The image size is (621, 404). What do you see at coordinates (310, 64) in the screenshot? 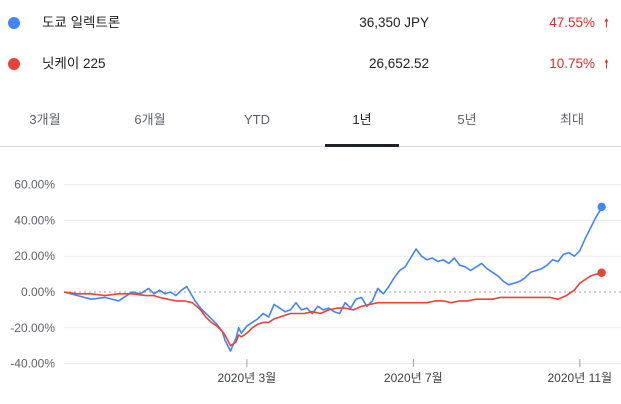
I see `legend-row-nikkei: 닛케이 225 26,652.52 10.75% 🠕` at bounding box center [310, 64].